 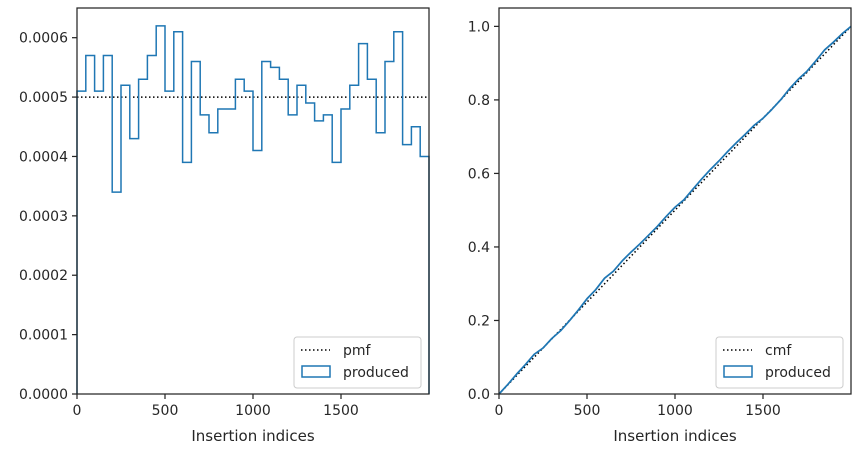 I want to click on pmf-x-tick-label: 1500, so click(x=341, y=411).